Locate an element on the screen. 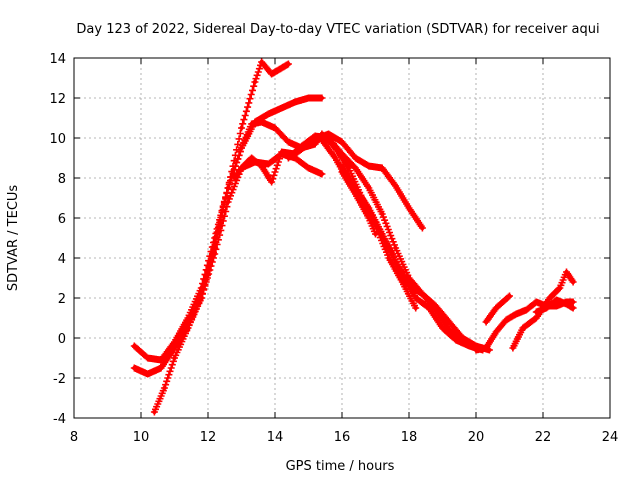  y-tick-label: 4 is located at coordinates (62, 259).